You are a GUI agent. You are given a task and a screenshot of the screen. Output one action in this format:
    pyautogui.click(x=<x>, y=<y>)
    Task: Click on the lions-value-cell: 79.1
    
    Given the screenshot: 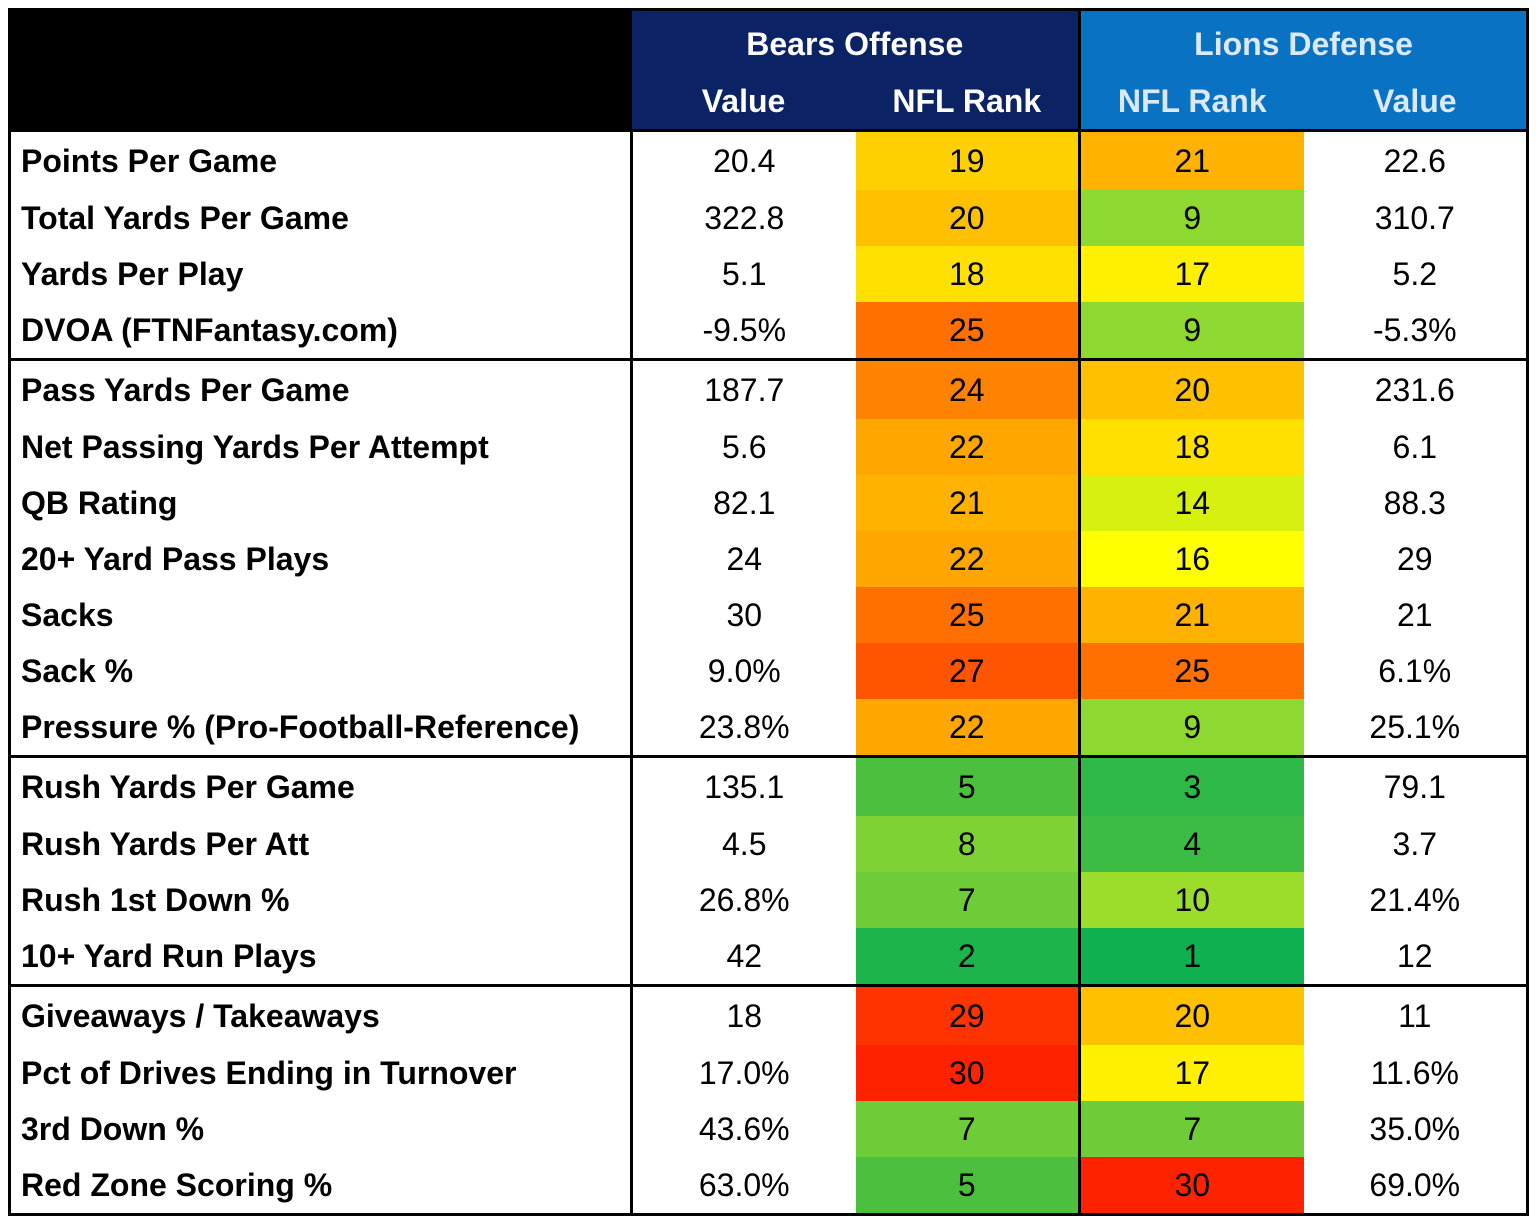 What is the action you would take?
    pyautogui.click(x=1416, y=785)
    